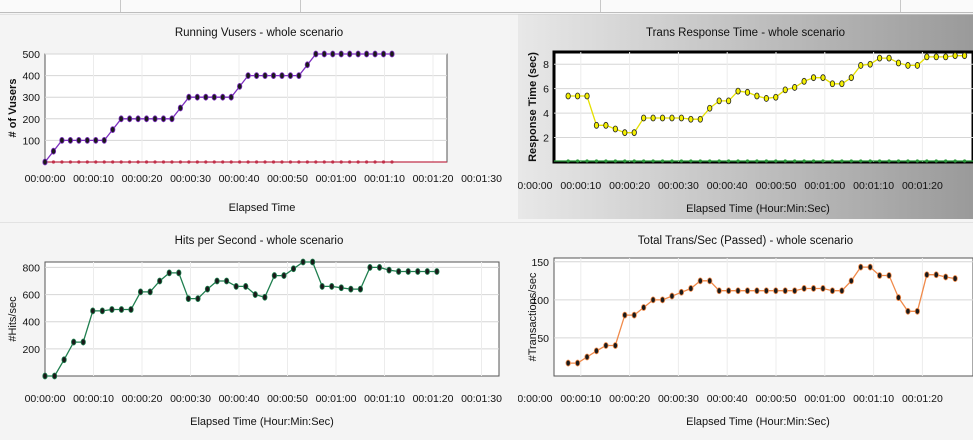 Image resolution: width=973 pixels, height=440 pixels. Describe the element at coordinates (678, 186) in the screenshot. I see `trans-response-time-xtick-label: 00:00:30` at that location.